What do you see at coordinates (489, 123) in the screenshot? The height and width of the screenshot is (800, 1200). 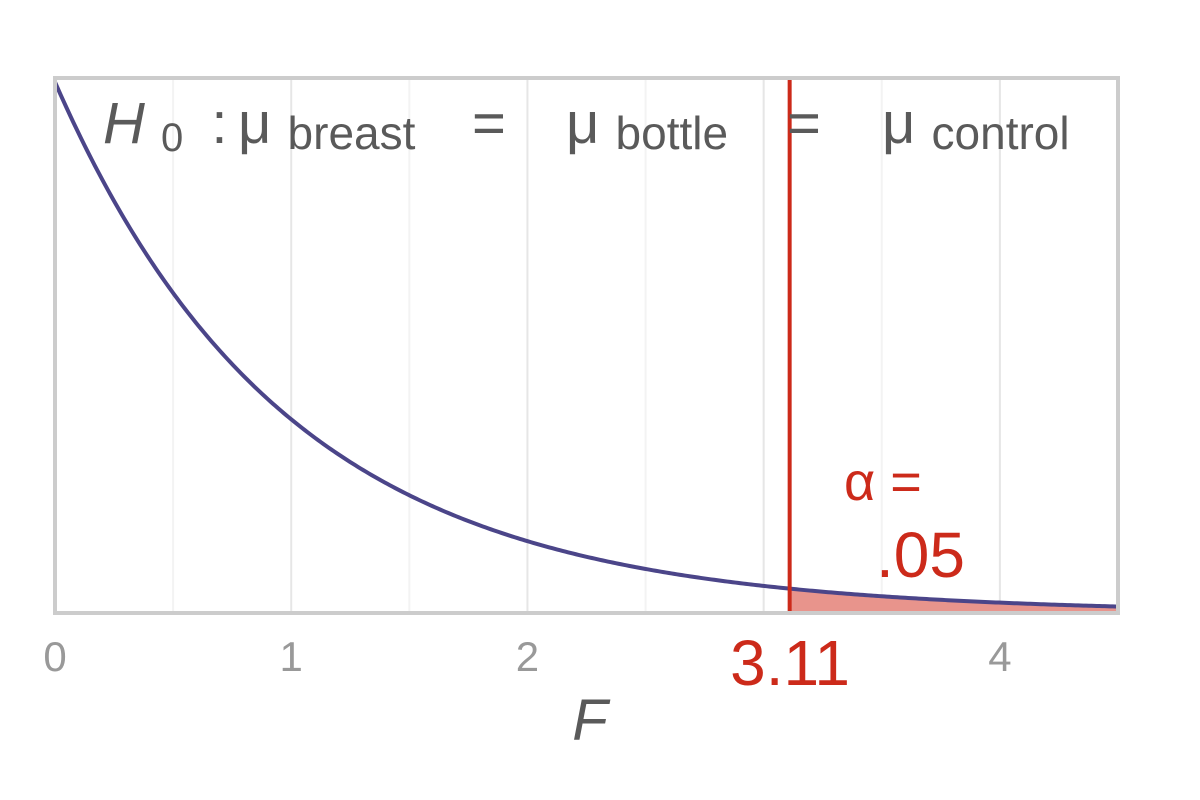 I see `equals-1: =` at bounding box center [489, 123].